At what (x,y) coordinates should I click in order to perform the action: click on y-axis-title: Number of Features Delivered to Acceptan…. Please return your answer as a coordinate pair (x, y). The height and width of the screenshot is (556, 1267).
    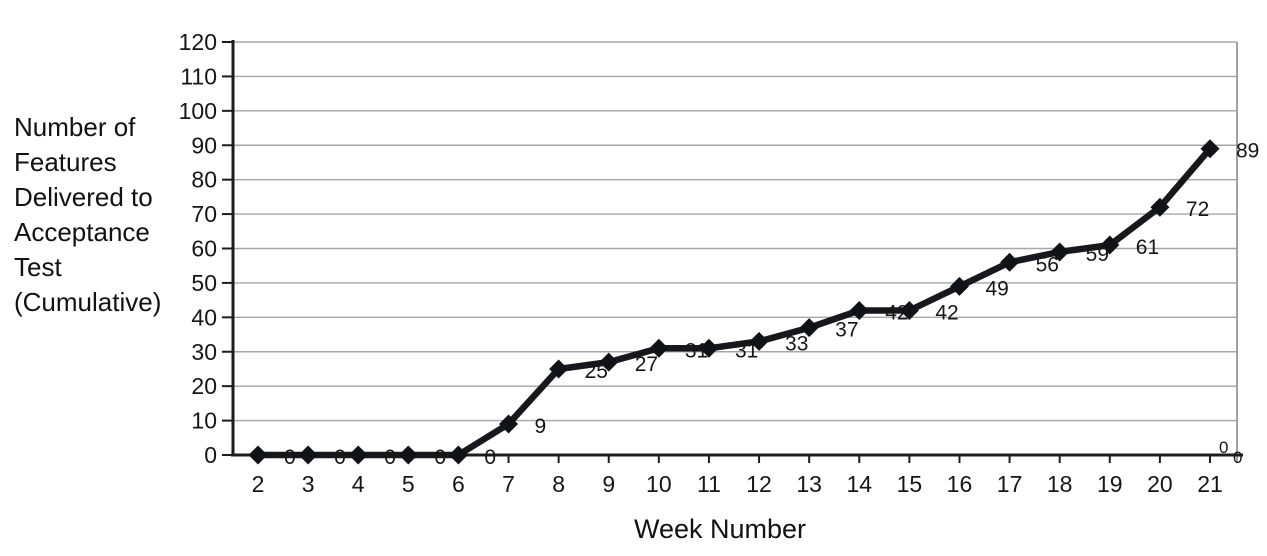
    Looking at the image, I should click on (88, 214).